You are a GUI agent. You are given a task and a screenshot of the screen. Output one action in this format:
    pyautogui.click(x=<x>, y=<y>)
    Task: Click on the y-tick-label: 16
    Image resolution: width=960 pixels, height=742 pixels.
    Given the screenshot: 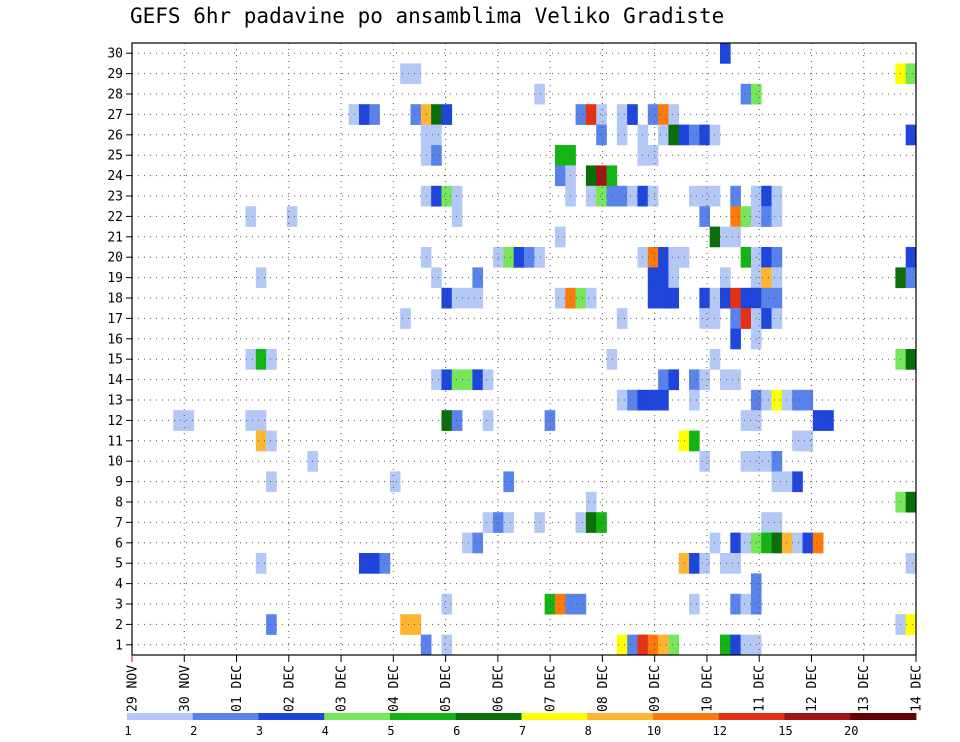 What is the action you would take?
    pyautogui.click(x=115, y=339)
    